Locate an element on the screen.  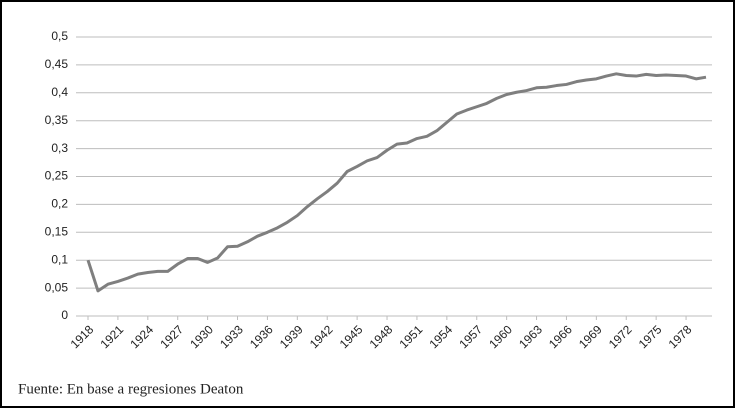
y-tick-label: 0,5 is located at coordinates (59, 36).